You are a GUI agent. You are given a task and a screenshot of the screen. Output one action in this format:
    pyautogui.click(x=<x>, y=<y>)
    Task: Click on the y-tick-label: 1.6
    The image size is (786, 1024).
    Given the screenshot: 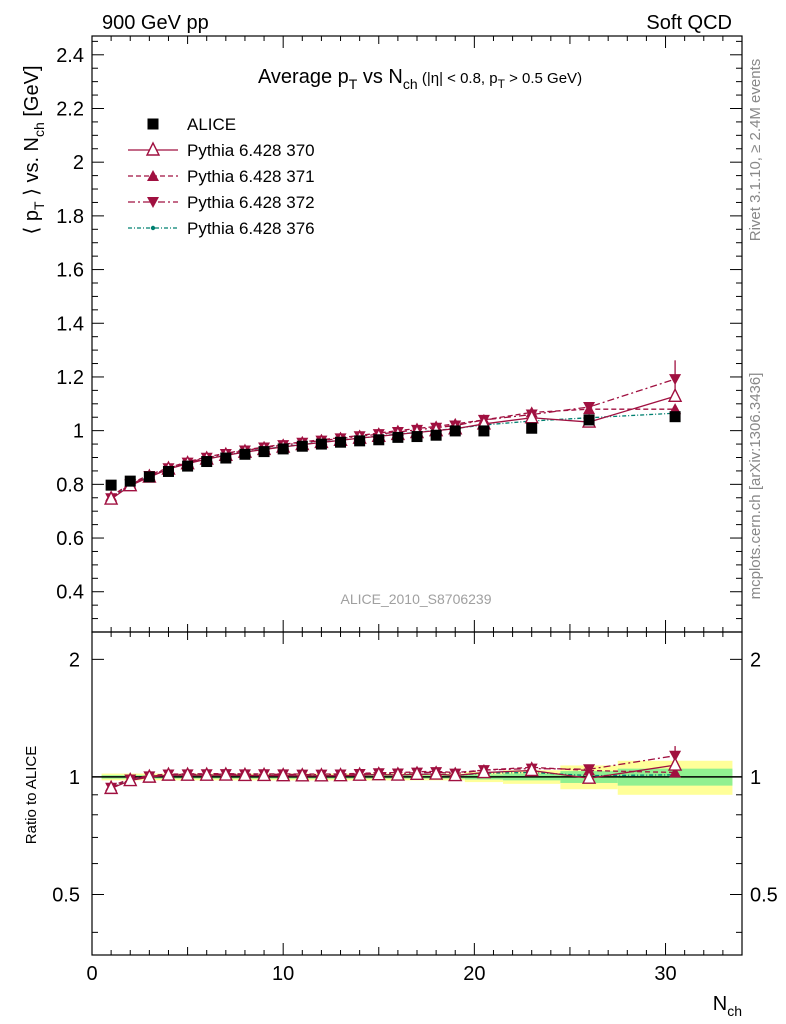 What is the action you would take?
    pyautogui.click(x=70, y=271)
    